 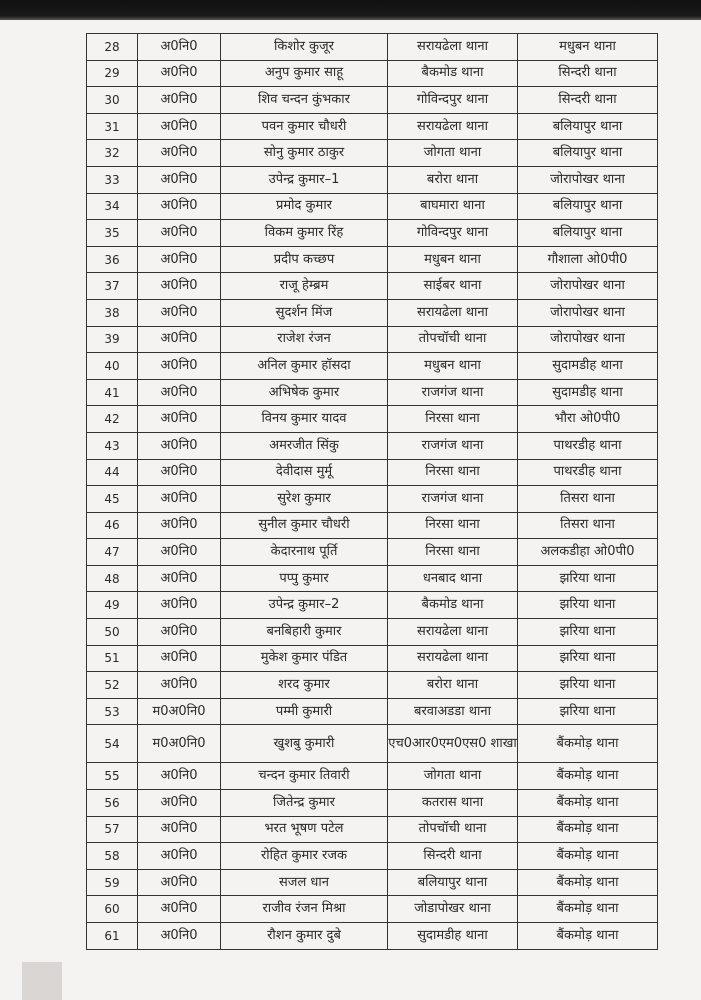 What do you see at coordinates (304, 259) in the screenshot?
I see `officer-name: प्रदीप कच्छप` at bounding box center [304, 259].